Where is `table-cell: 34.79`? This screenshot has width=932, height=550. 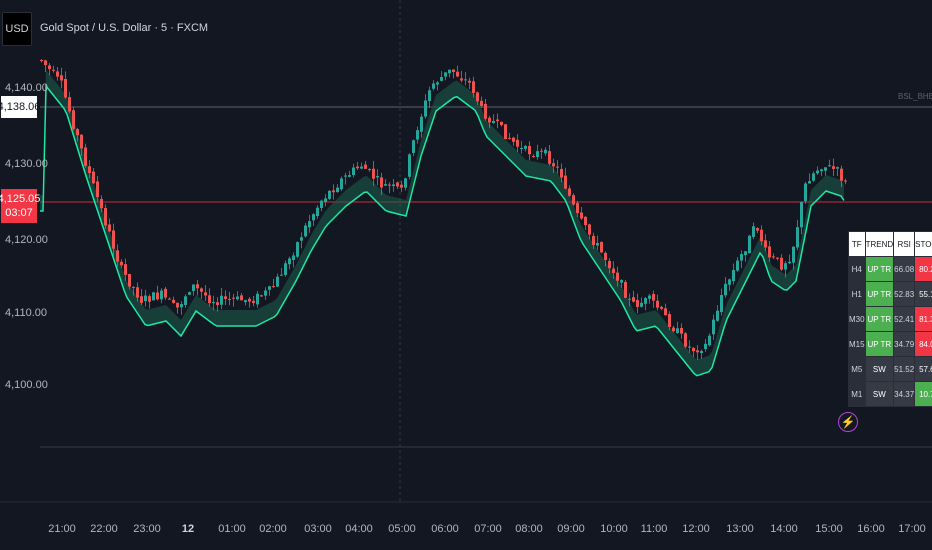
table-cell: 34.79 is located at coordinates (904, 344).